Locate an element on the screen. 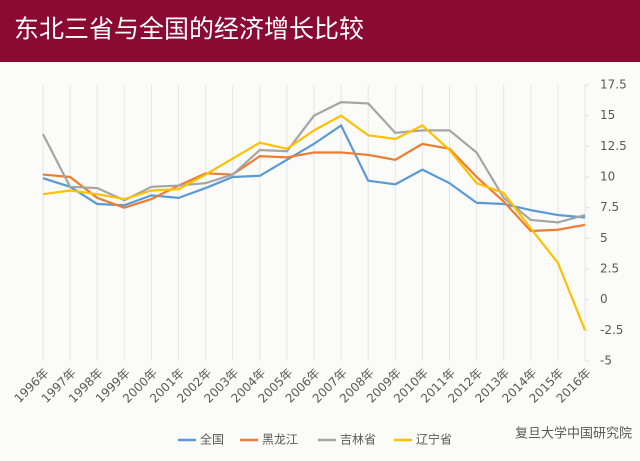 This screenshot has width=640, height=461. chart-title: 东北三省与全国的经济增长比较 is located at coordinates (189, 29).